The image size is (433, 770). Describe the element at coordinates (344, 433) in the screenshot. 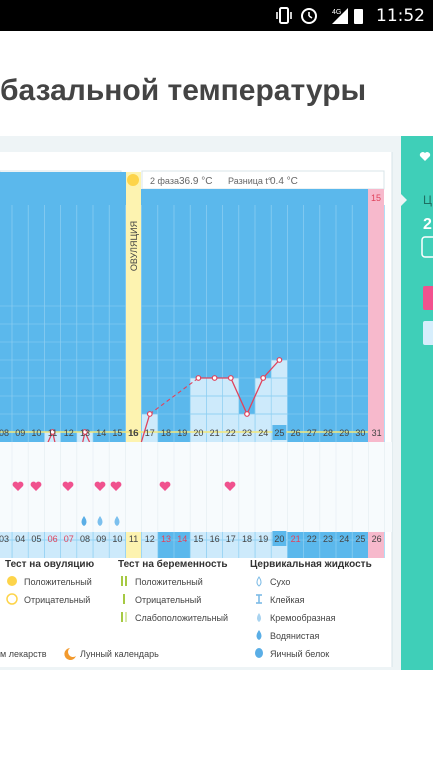

I see `date-label: 29` at that location.